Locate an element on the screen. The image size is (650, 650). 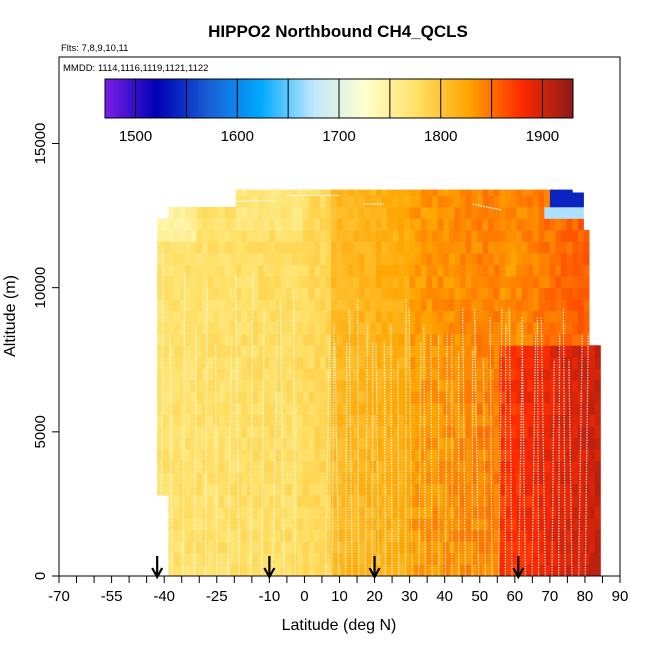
flights-note: Flts: 7,8,9,10,11 is located at coordinates (94, 48).